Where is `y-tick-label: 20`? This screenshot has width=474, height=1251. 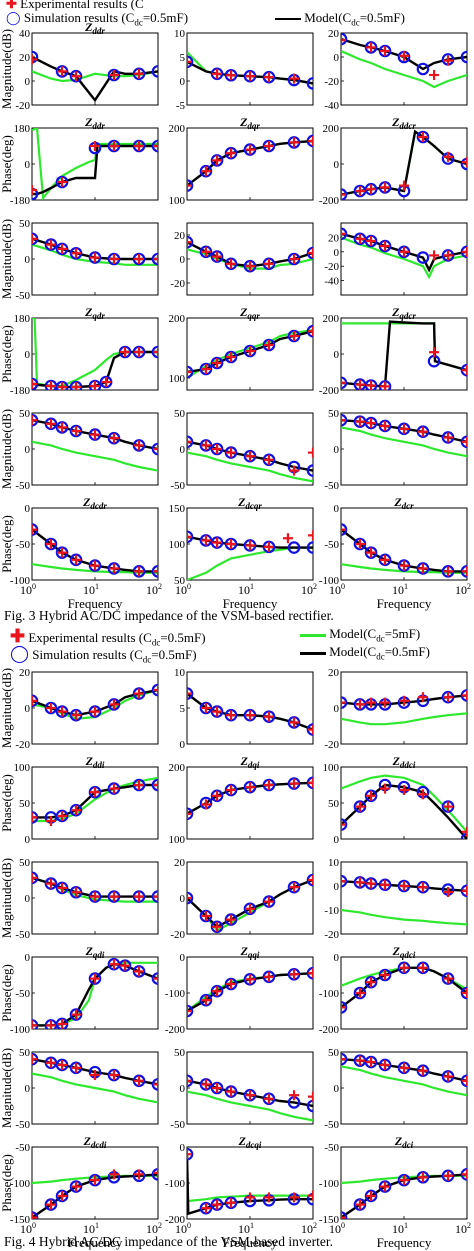 y-tick-label: 20 is located at coordinates (180, 863).